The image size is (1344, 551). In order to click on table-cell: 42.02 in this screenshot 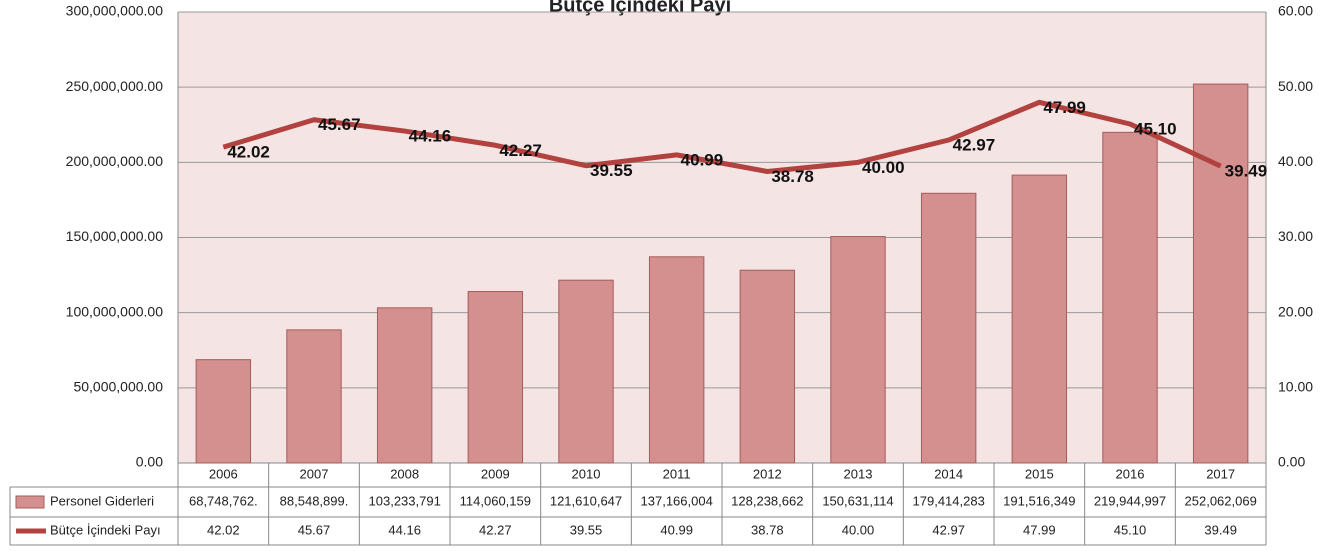, I will do `click(223, 529)`.